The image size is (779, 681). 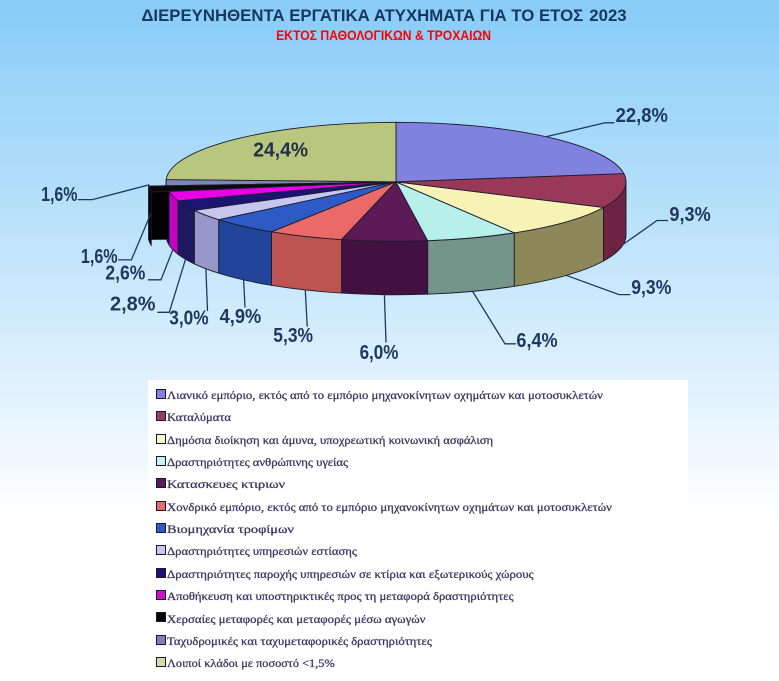 What do you see at coordinates (241, 317) in the screenshot?
I see `svg-text: 4,9%` at bounding box center [241, 317].